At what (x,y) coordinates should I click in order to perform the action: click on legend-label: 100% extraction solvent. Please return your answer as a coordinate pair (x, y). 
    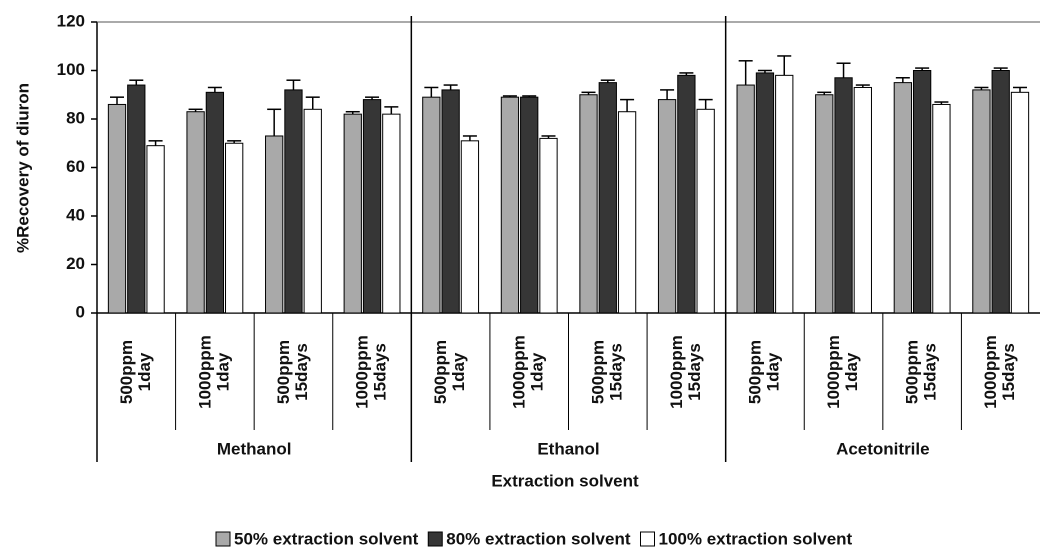
    Looking at the image, I should click on (756, 538).